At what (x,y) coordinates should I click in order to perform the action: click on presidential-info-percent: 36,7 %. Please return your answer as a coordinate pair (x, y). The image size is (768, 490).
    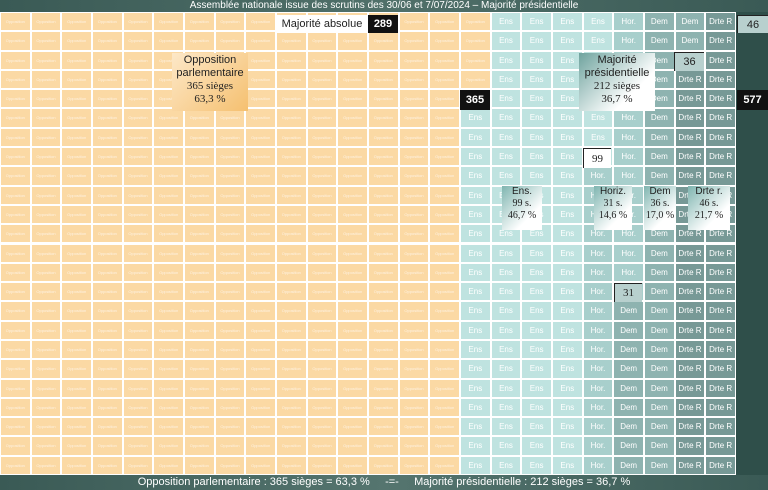
    Looking at the image, I should click on (617, 99).